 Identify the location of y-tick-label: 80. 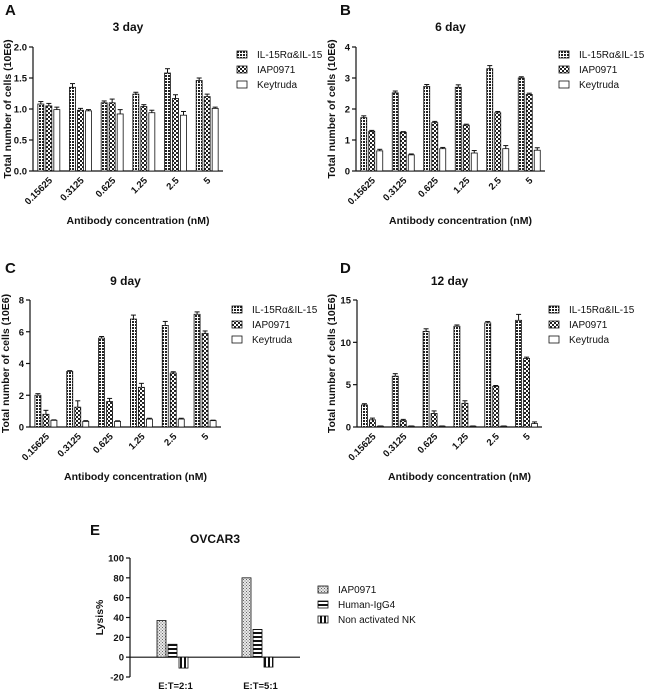
(118, 578).